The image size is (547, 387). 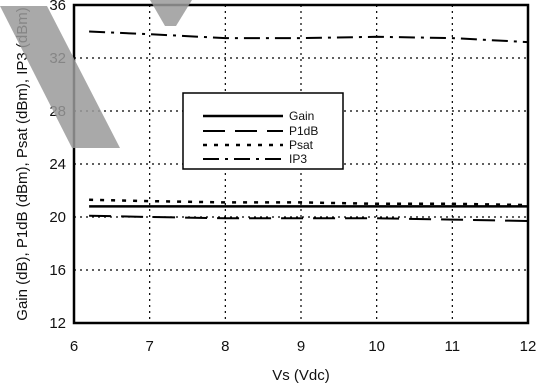 I want to click on y-tick-label: 16, so click(x=57, y=270).